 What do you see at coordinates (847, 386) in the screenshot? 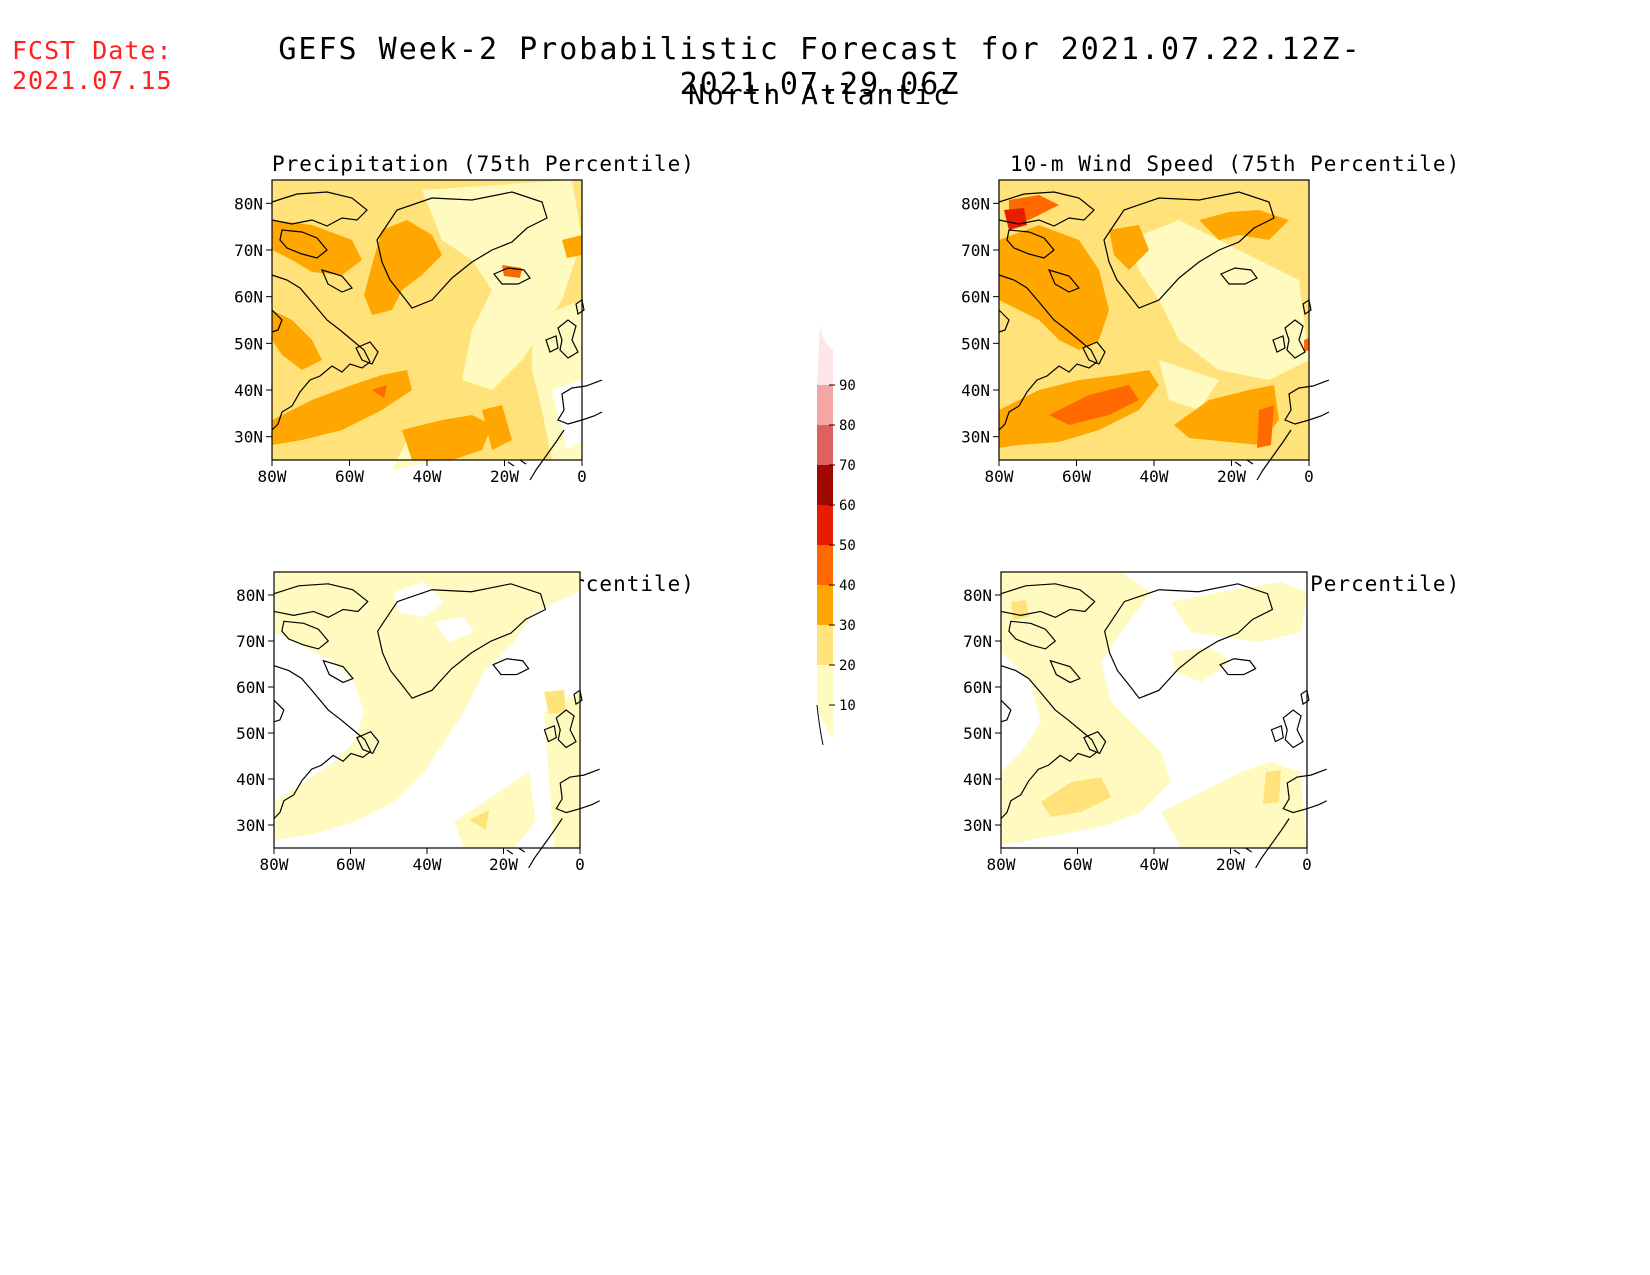
I see `colorbar-level-label: 90` at bounding box center [847, 386].